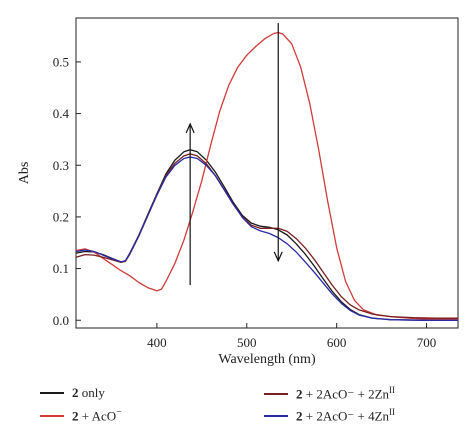  I want to click on y-tick-label: 0.3, so click(61, 165).